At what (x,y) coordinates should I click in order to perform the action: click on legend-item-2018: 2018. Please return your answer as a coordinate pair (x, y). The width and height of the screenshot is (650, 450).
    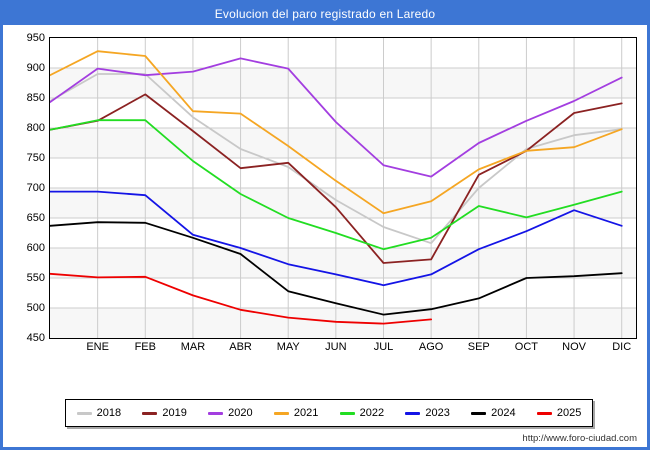
    Looking at the image, I should click on (99, 413).